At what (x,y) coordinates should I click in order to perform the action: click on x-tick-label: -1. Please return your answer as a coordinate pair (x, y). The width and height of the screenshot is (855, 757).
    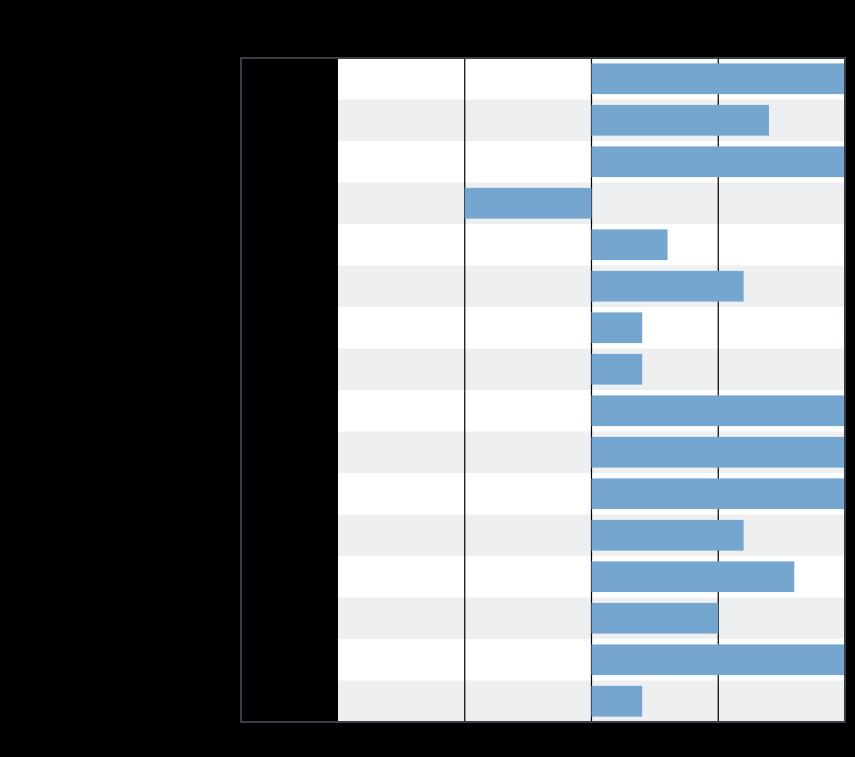
    Looking at the image, I should click on (464, 737).